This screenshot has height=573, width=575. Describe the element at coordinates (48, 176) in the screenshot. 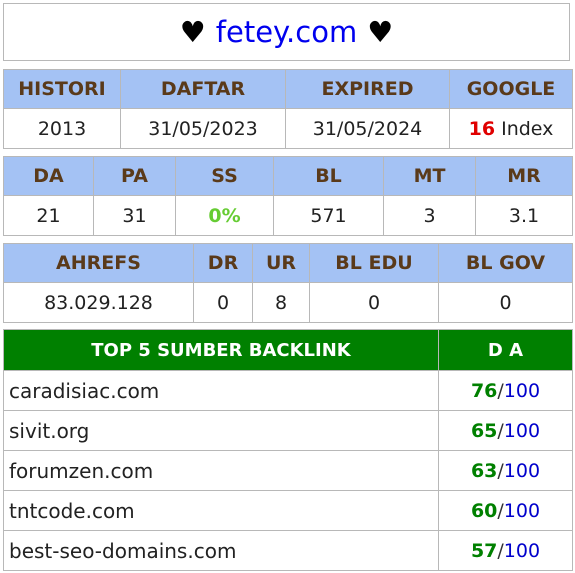

I see `header-da: DA` at that location.